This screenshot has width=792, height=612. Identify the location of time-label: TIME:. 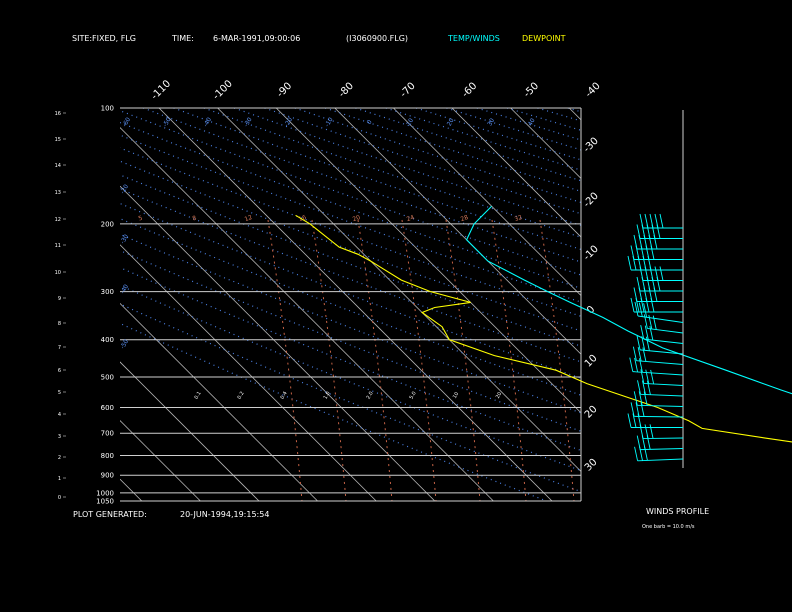
(182, 38).